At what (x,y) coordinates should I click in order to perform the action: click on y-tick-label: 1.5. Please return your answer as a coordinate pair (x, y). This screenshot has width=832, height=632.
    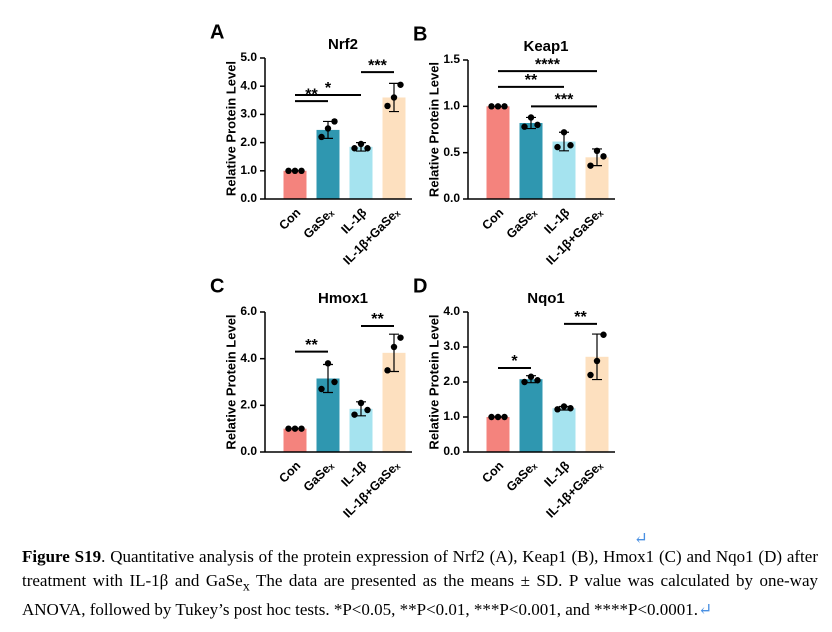
    Looking at the image, I should click on (451, 59).